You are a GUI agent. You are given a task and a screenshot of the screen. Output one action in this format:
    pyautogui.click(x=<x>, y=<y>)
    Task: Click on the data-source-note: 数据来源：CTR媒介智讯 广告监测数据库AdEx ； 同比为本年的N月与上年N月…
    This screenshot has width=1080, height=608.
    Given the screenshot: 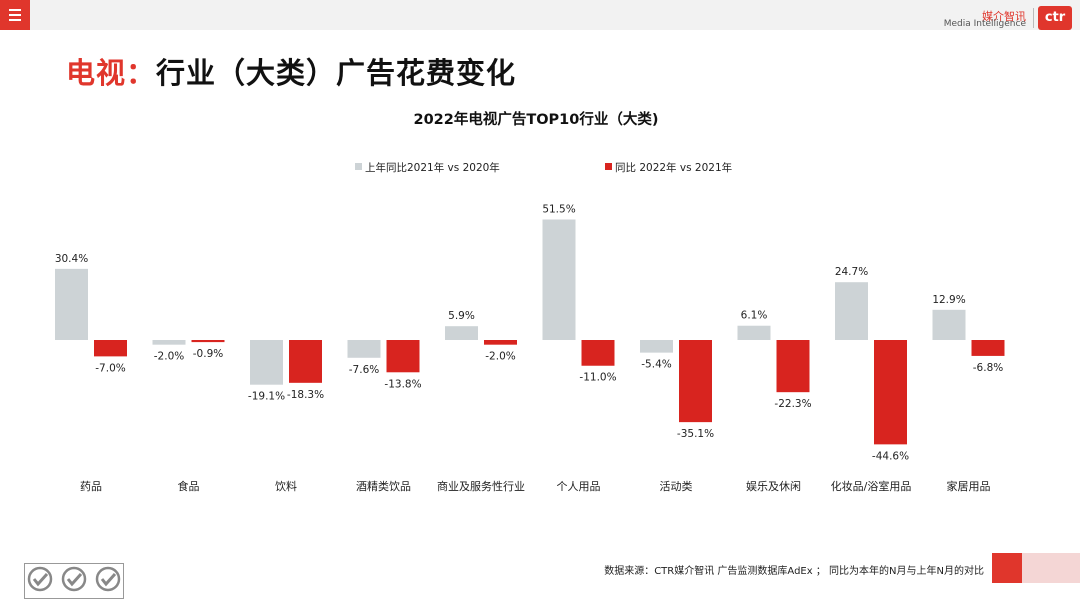 What is the action you would take?
    pyautogui.click(x=794, y=571)
    